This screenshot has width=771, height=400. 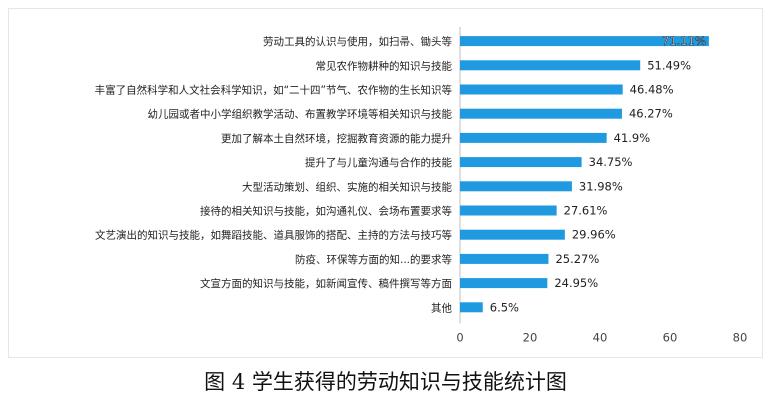 What do you see at coordinates (600, 337) in the screenshot?
I see `x-tick-label: 40` at bounding box center [600, 337].